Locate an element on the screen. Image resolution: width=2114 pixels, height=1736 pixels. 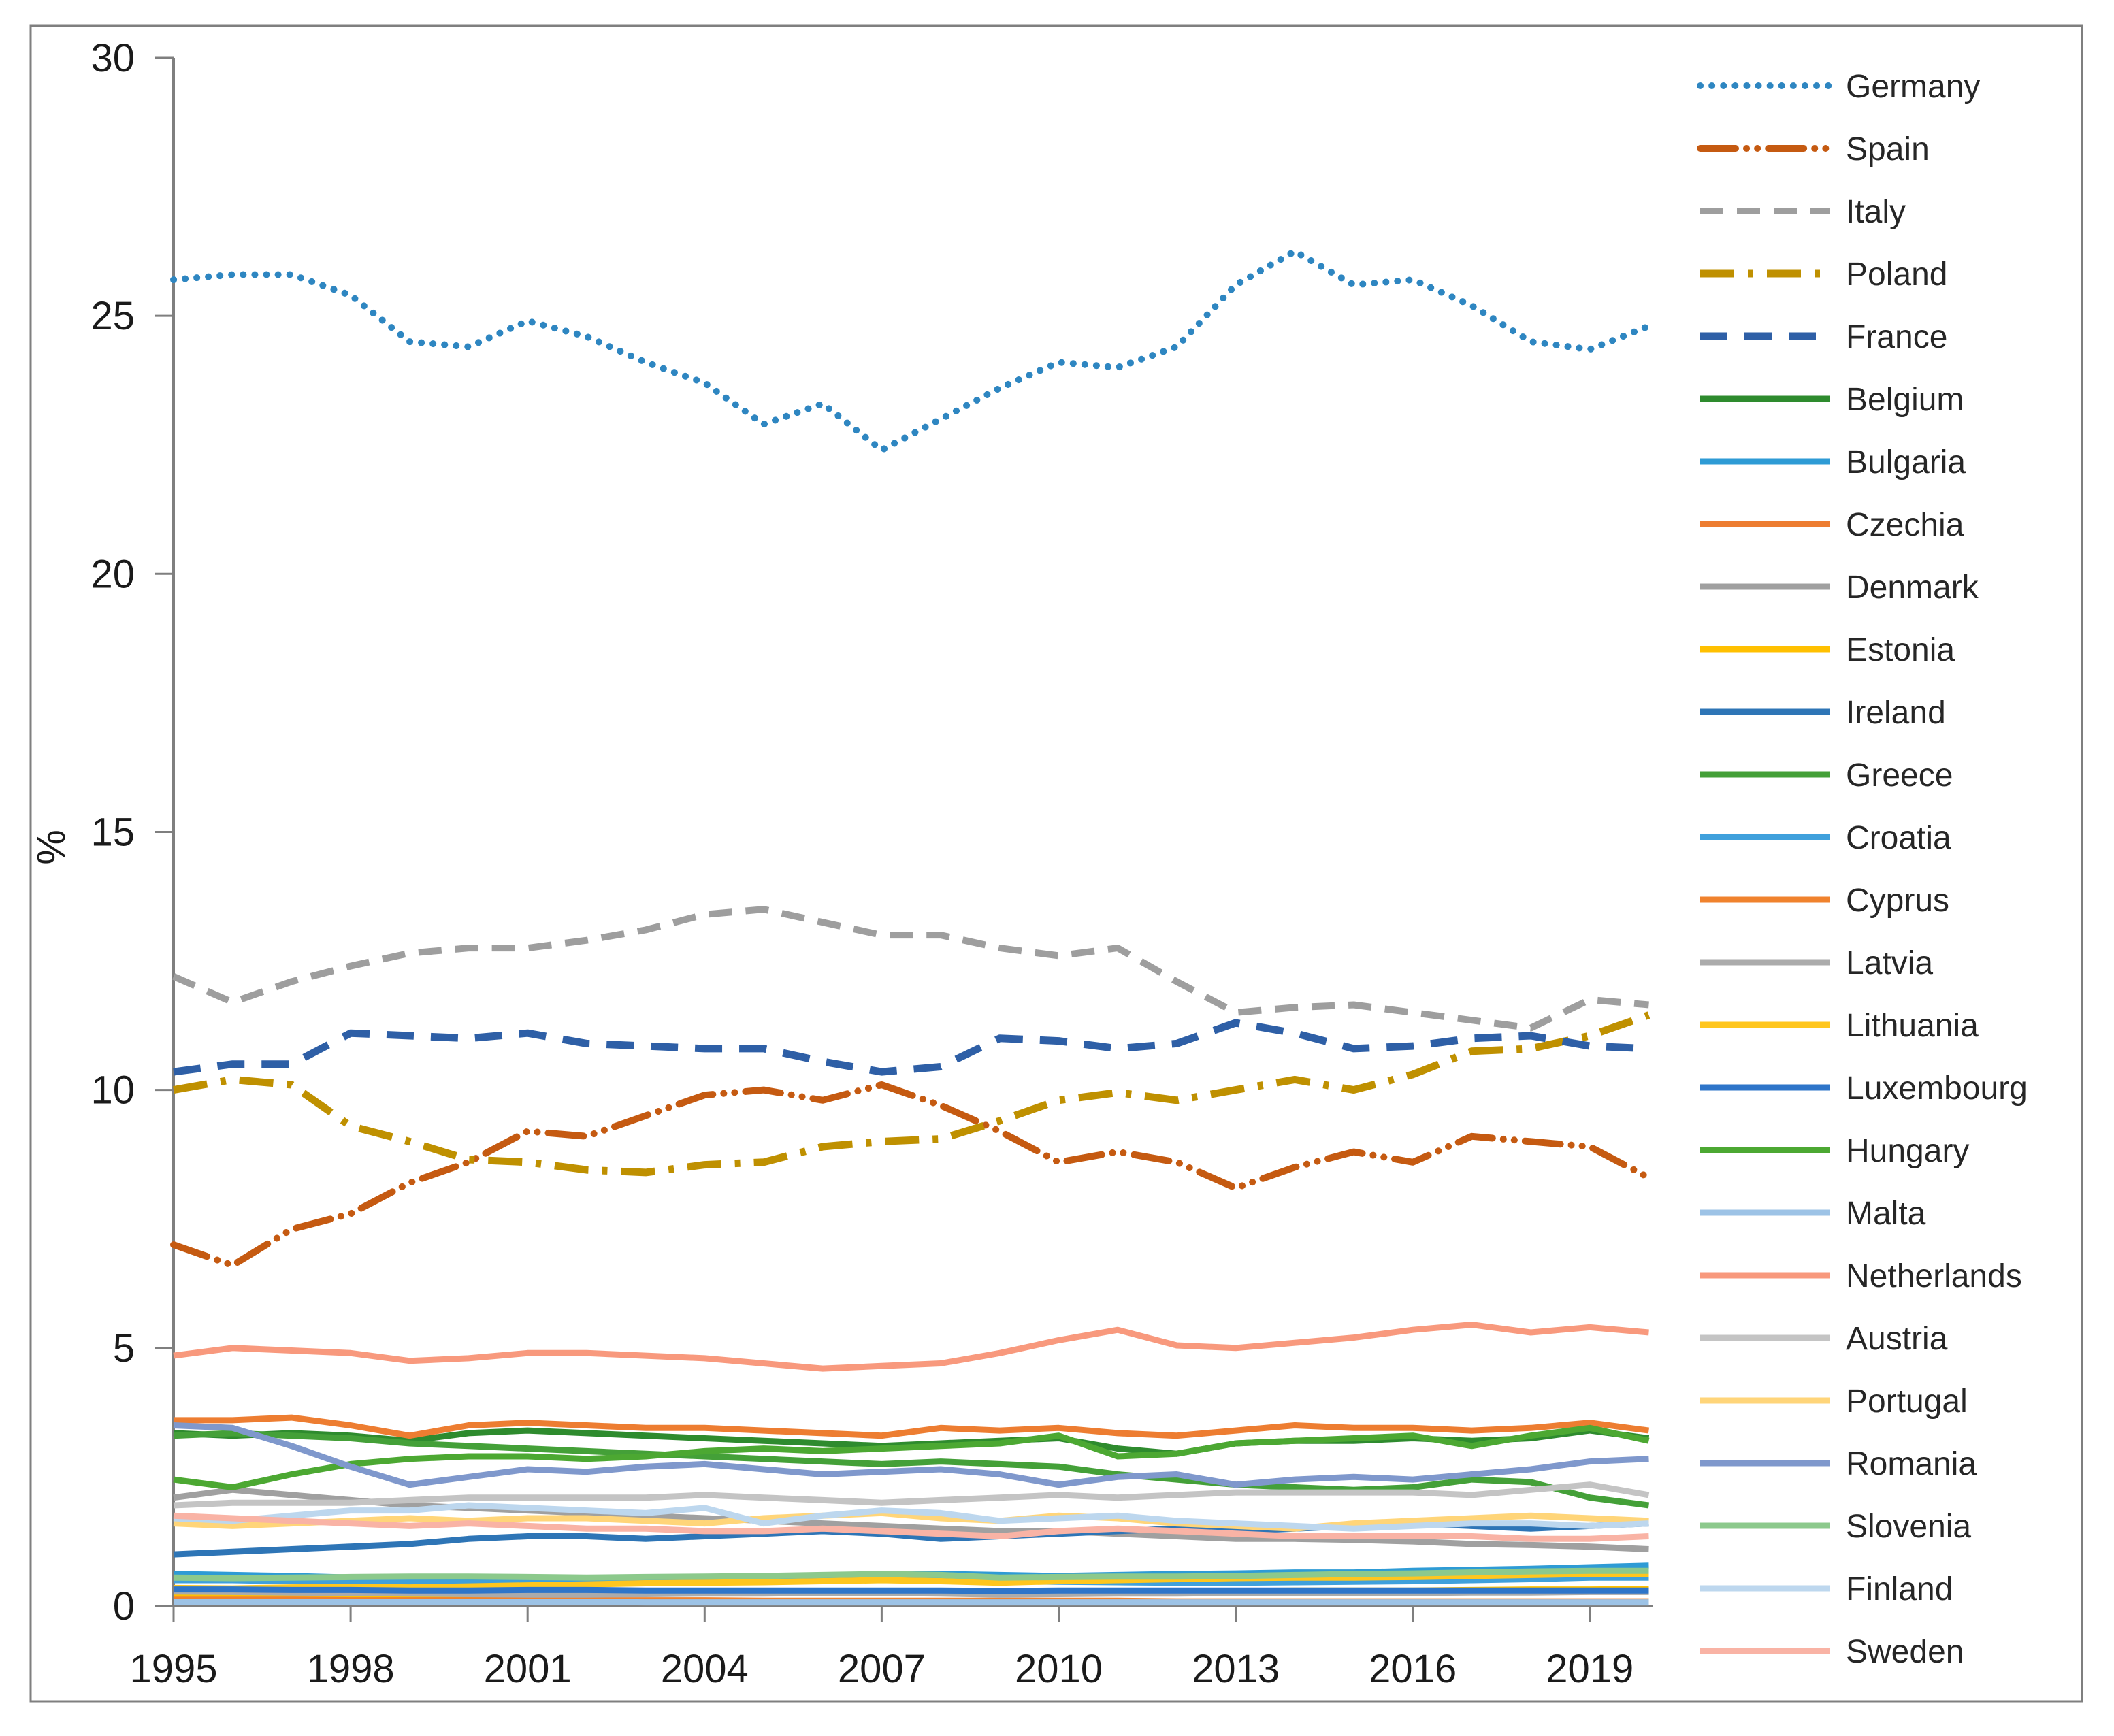
series-line-poland is located at coordinates (911, 1094).